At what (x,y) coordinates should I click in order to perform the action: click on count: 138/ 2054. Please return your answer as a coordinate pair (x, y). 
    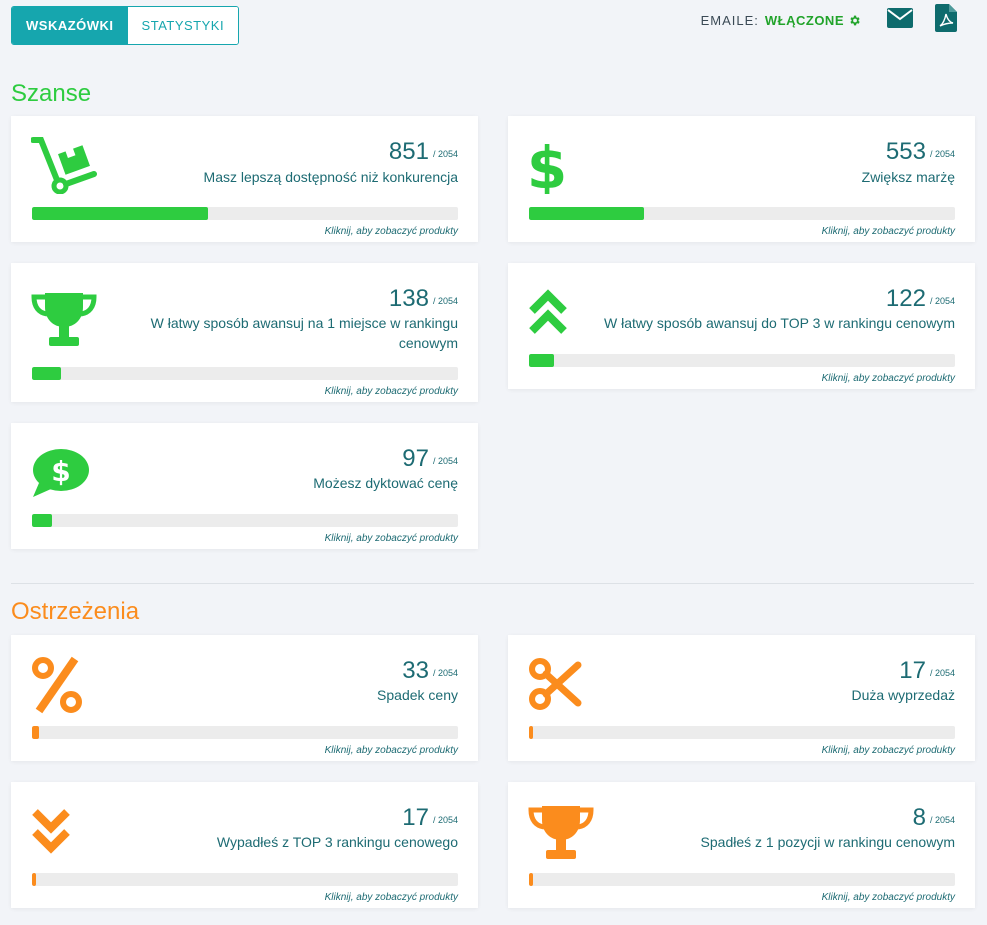
    Looking at the image, I should click on (423, 299).